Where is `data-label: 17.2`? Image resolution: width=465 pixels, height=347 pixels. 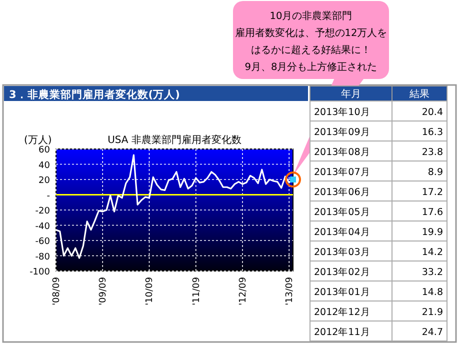
data-label: 17.2 is located at coordinates (432, 192).